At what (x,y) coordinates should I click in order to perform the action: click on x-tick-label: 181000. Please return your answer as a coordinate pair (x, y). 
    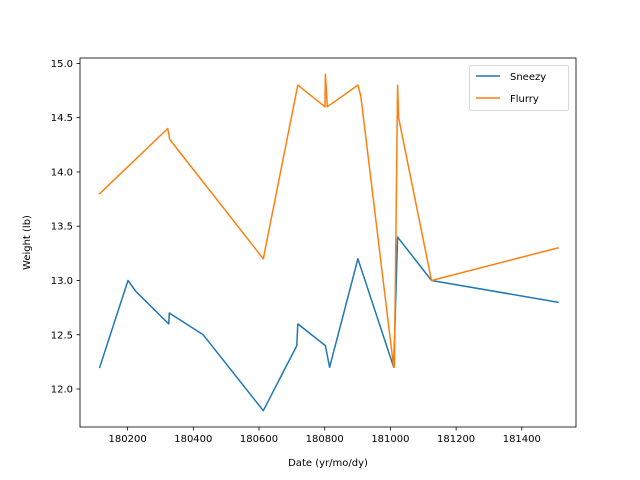
    Looking at the image, I should click on (390, 439).